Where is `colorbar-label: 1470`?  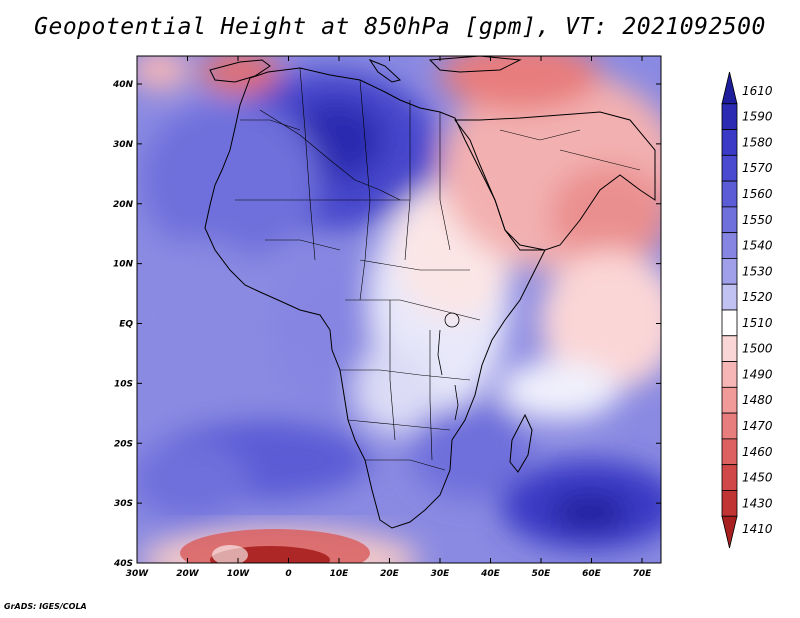
colorbar-label: 1470 is located at coordinates (757, 426).